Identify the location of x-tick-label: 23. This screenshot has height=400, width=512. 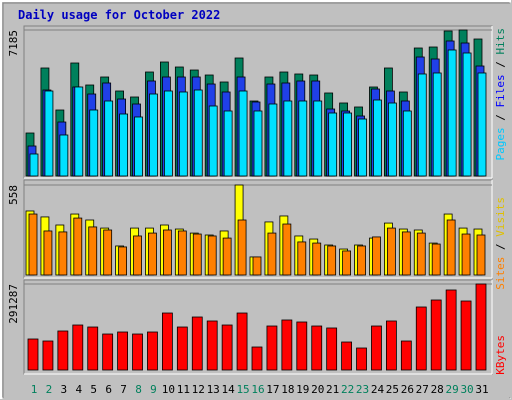
(362, 389).